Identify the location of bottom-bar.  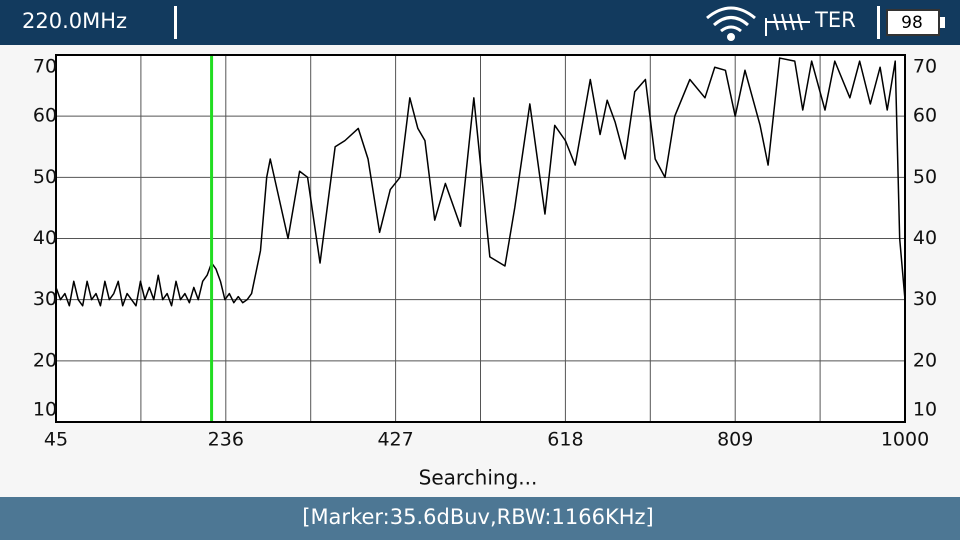
(480, 518).